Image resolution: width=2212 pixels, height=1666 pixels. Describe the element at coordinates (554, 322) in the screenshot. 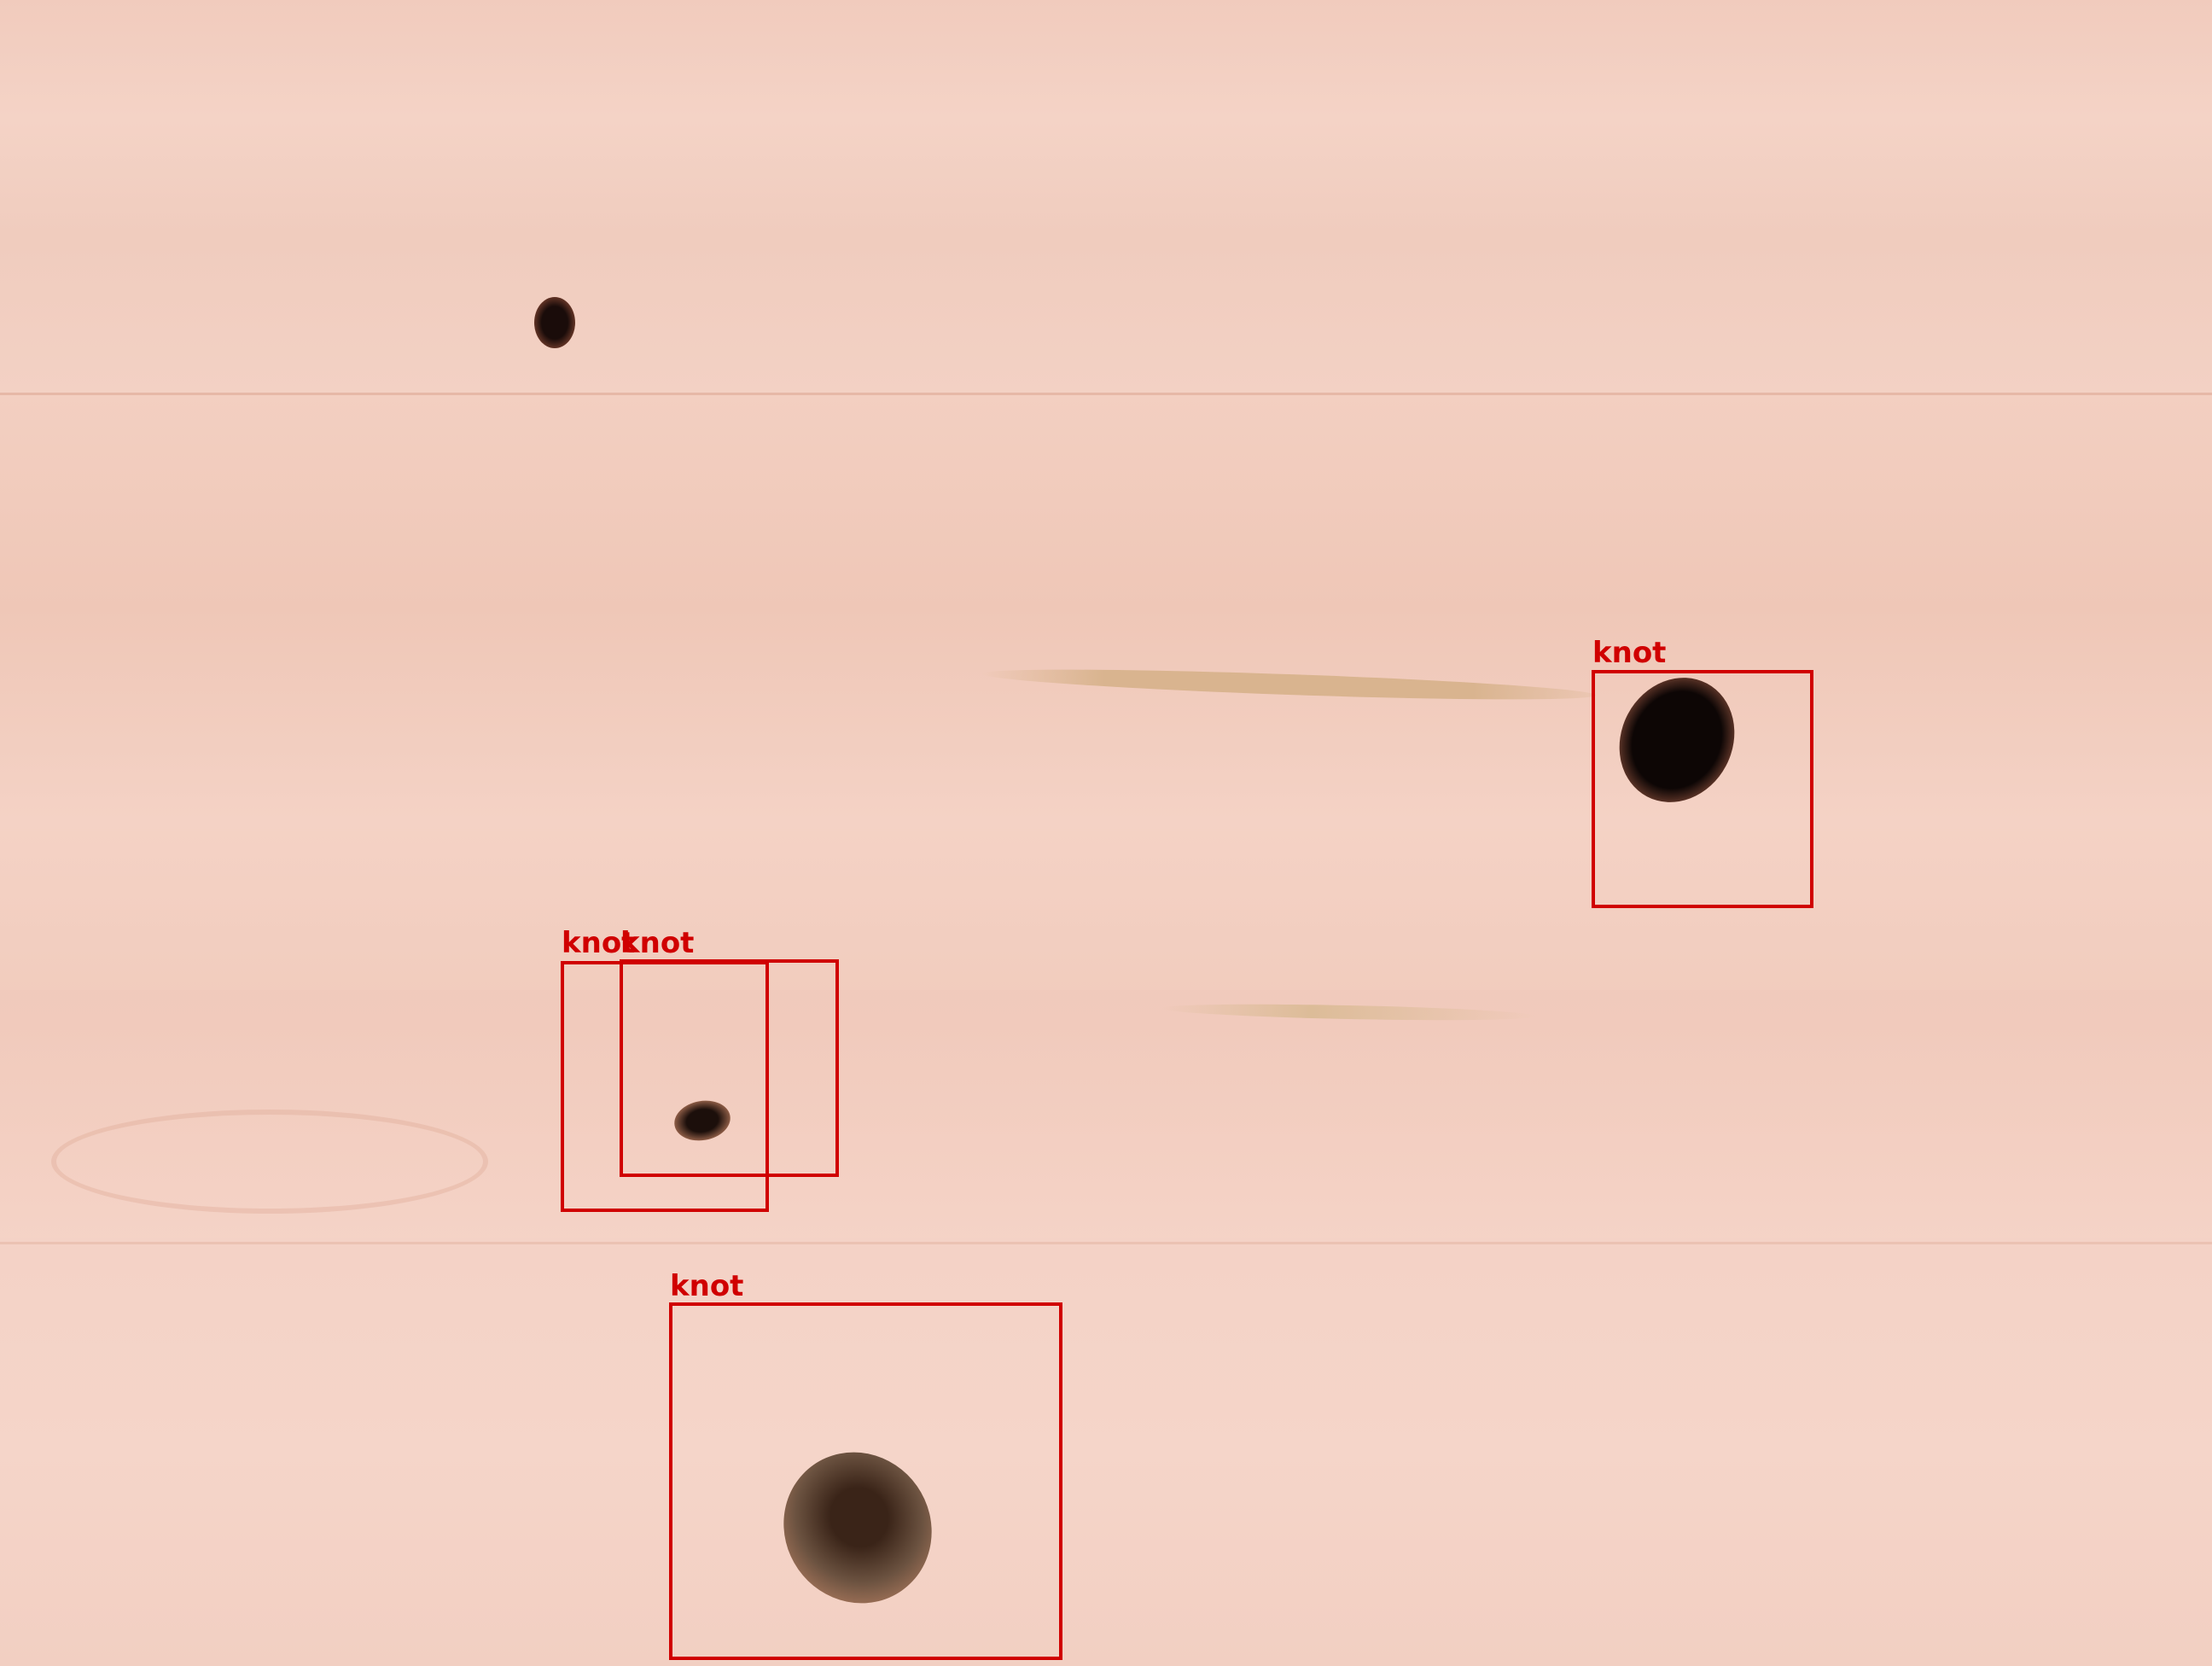

I see `knot-small-top` at that location.